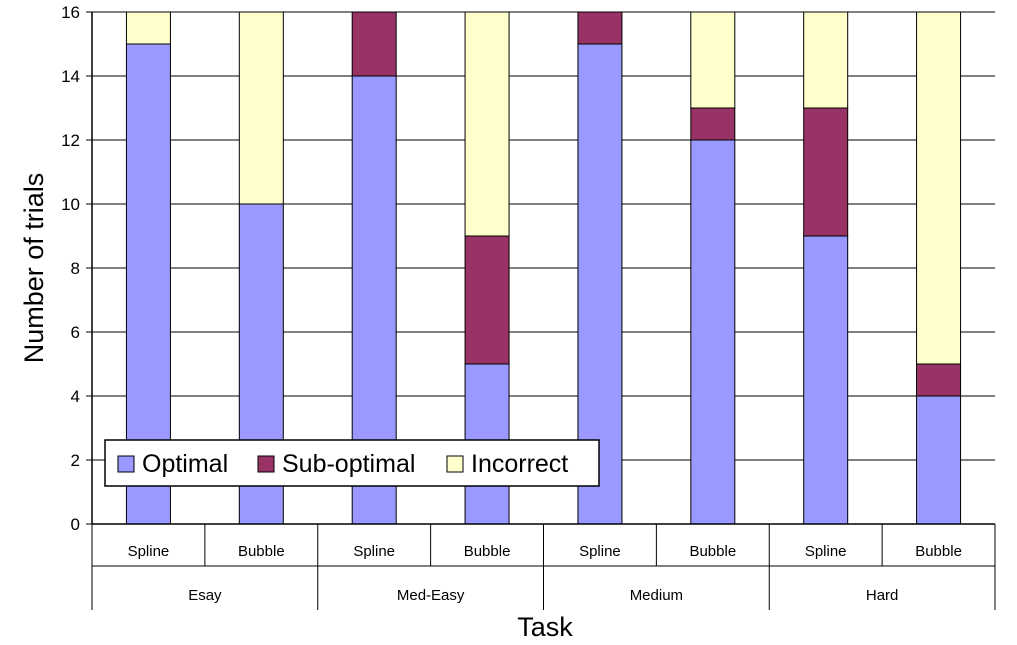 The image size is (1017, 645). What do you see at coordinates (266, 464) in the screenshot?
I see `legend-swatch-sub-optimal` at bounding box center [266, 464].